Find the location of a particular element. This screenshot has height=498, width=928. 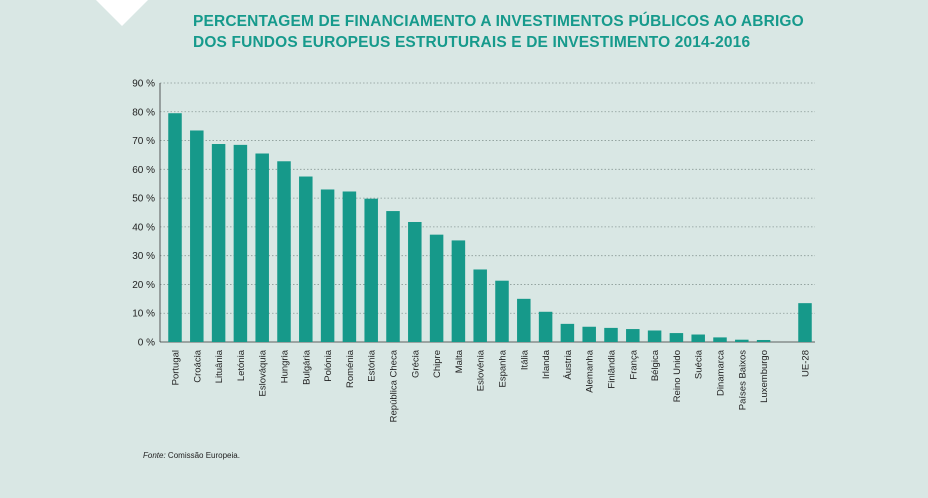

x-tick-label: Malta is located at coordinates (459, 361).